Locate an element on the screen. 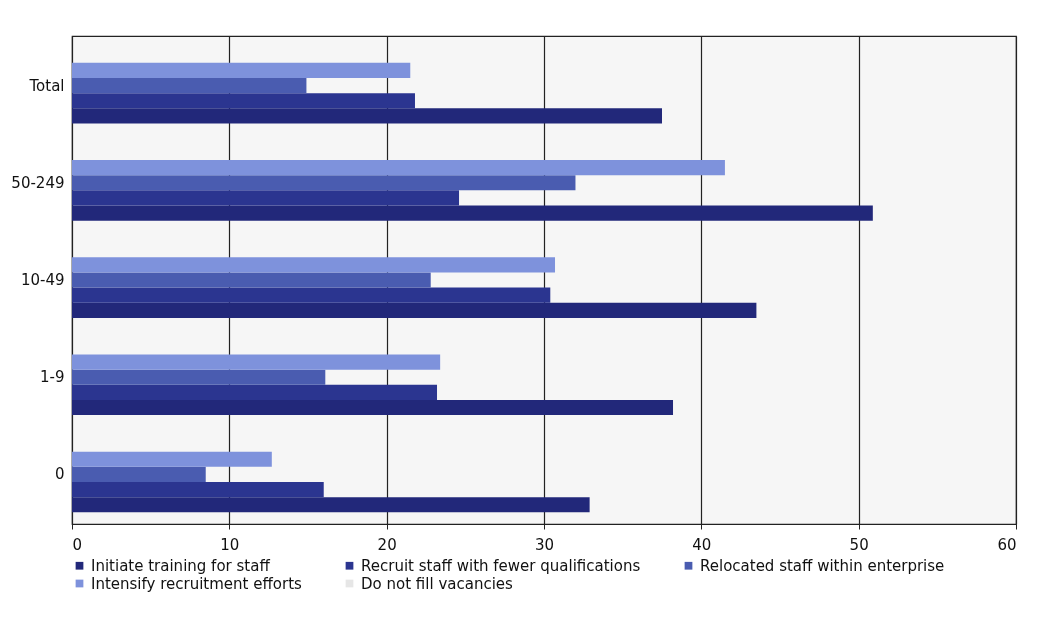 The height and width of the screenshot is (637, 1040). x-tick-label: 10 is located at coordinates (230, 544).